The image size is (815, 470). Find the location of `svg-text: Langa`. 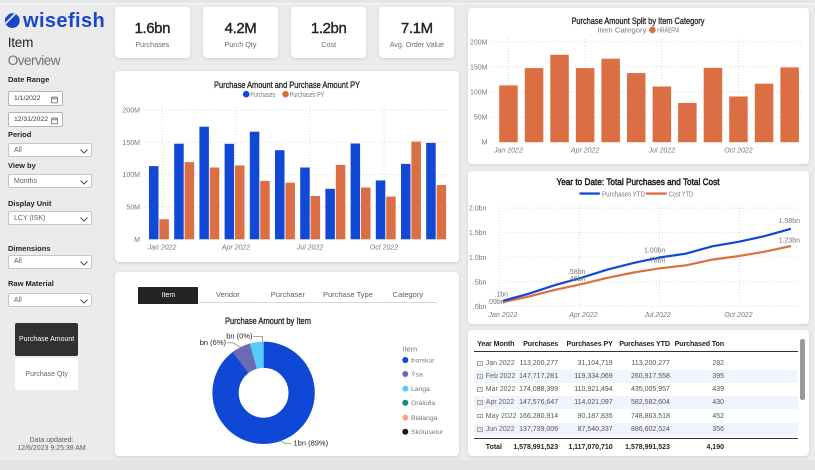

svg-text: Langa is located at coordinates (420, 389).